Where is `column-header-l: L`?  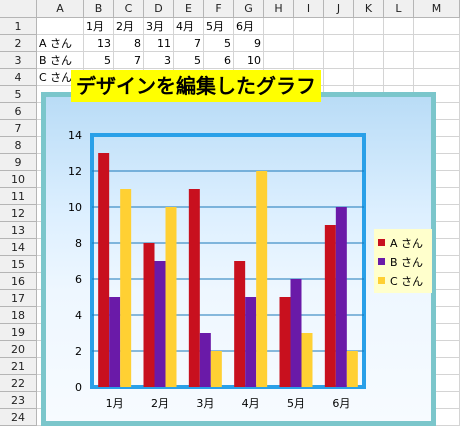 column-header-l: L is located at coordinates (399, 9).